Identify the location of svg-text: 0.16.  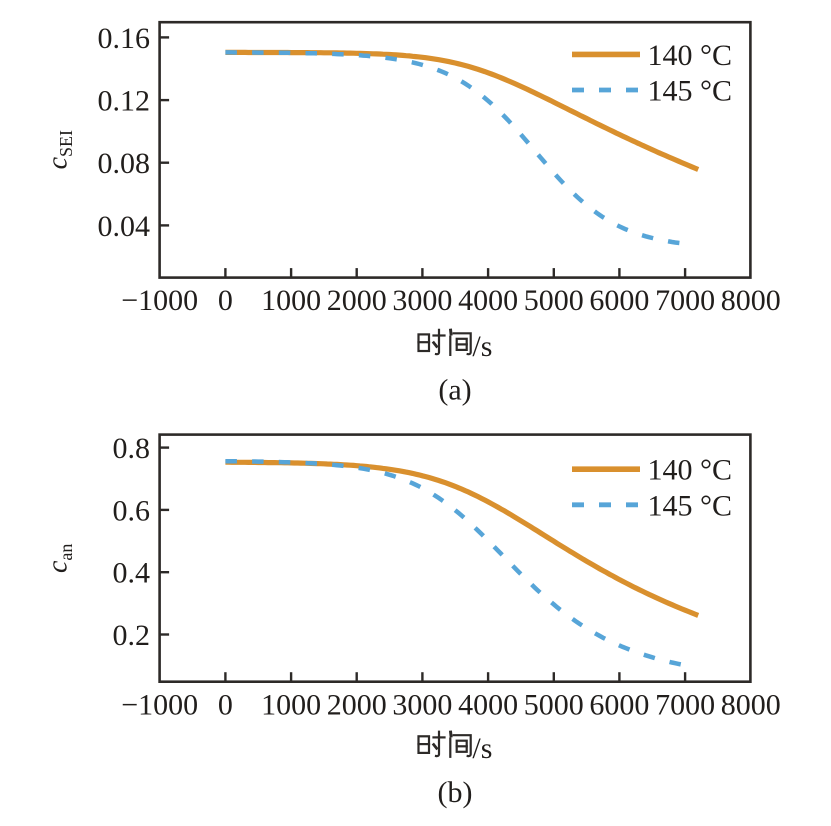
(124, 38).